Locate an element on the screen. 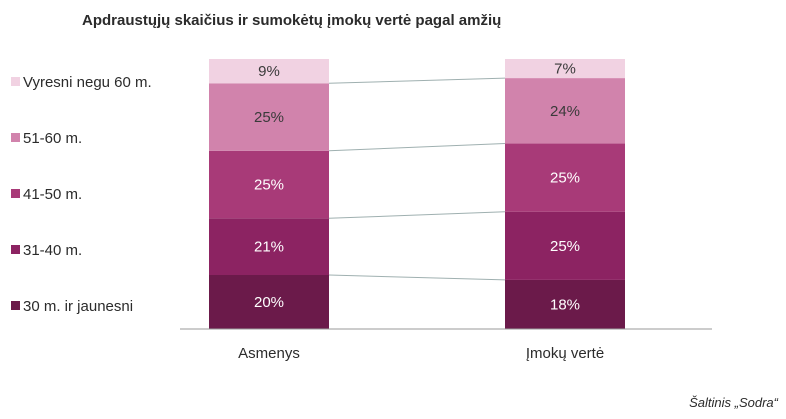 This screenshot has height=419, width=786. source-note: Šaltinis „Sodra“ is located at coordinates (734, 402).